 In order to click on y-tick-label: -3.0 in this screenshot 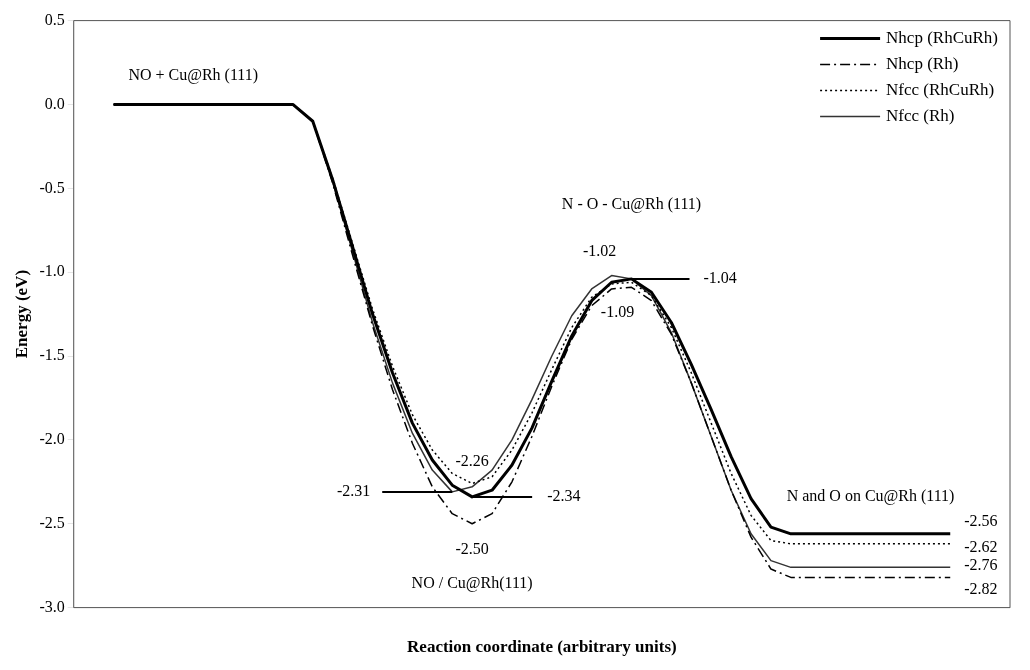, I will do `click(52, 606)`.